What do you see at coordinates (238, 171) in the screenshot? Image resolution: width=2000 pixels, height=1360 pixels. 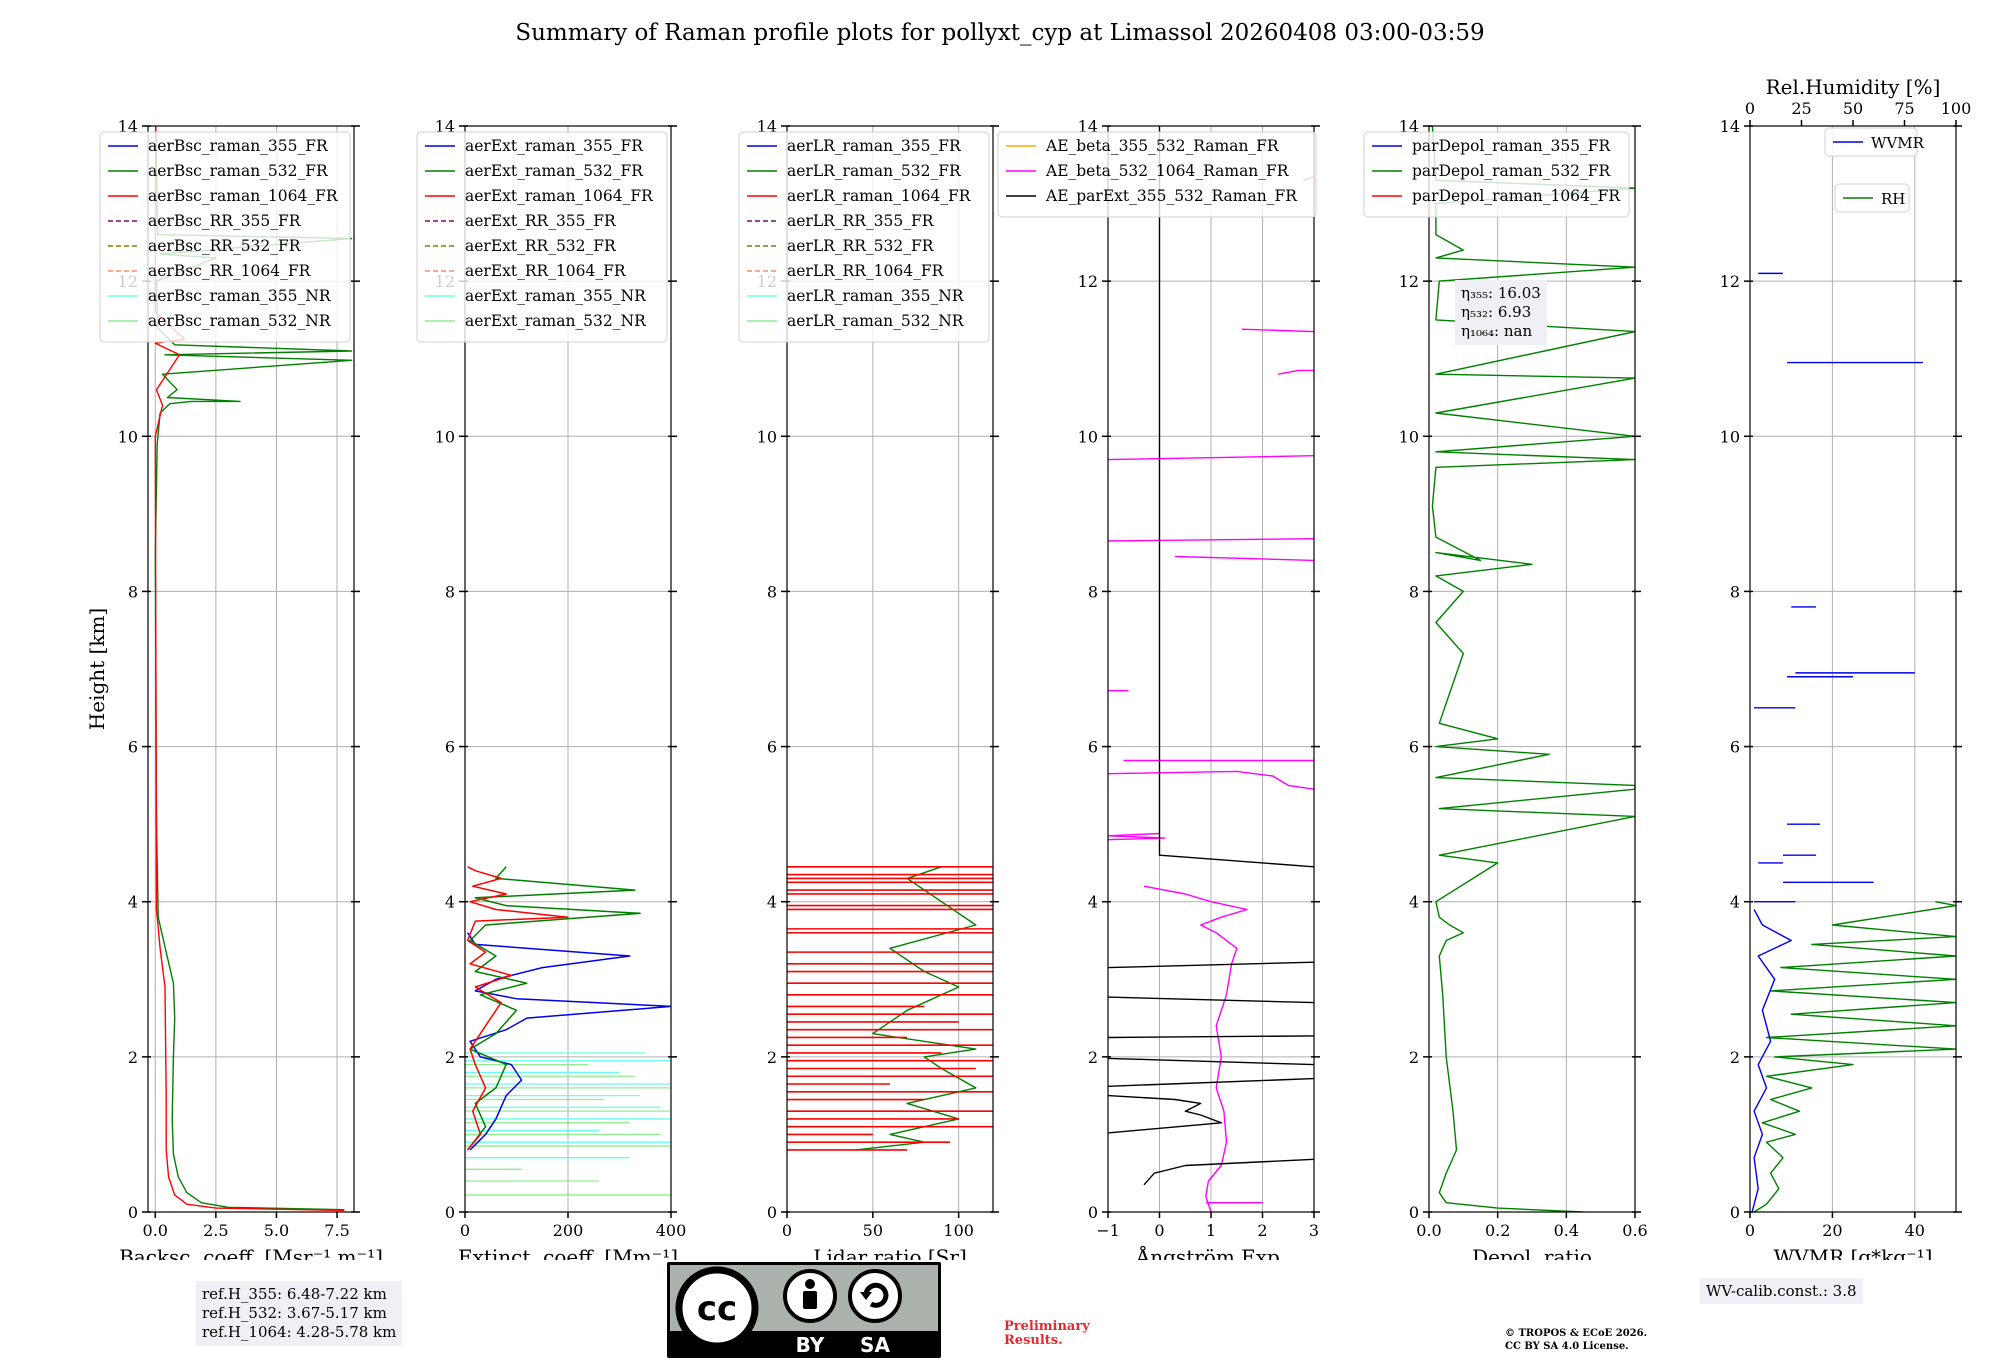 I see `legend-label: aerBsc_raman_532_FR` at bounding box center [238, 171].